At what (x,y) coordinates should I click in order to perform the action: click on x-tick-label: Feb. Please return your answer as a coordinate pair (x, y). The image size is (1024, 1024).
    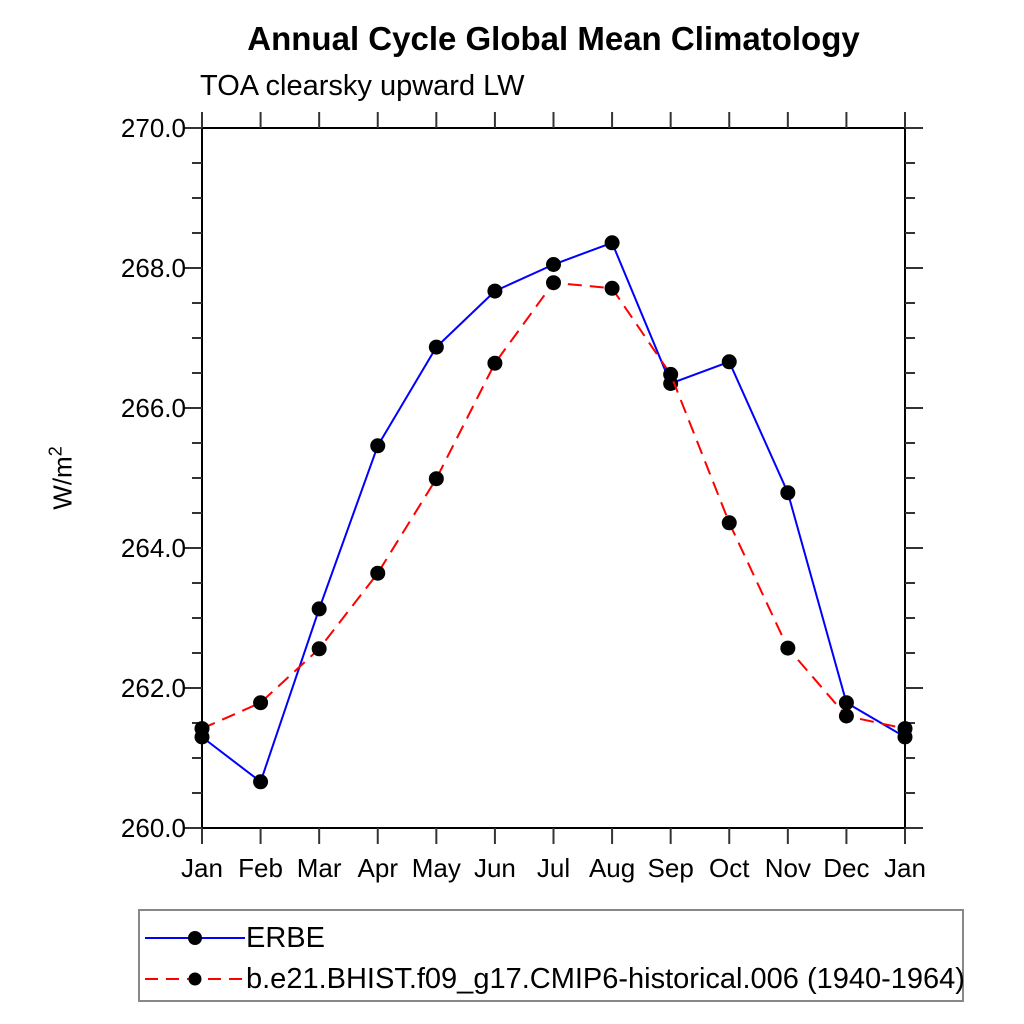
    Looking at the image, I should click on (260, 868).